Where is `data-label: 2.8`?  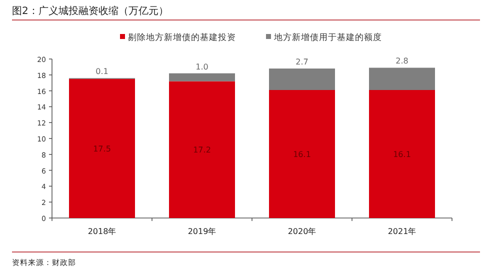 data-label: 2.8 is located at coordinates (402, 61).